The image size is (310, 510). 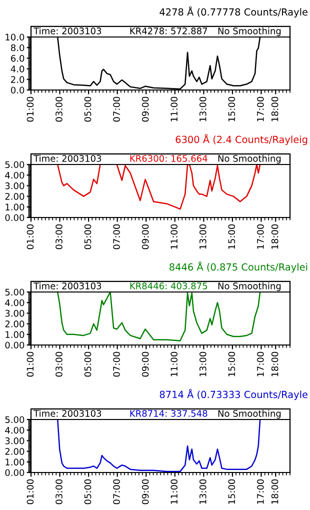 I want to click on chart-title: 8714 Å (0.73333 Counts/Rayle, so click(x=234, y=394).